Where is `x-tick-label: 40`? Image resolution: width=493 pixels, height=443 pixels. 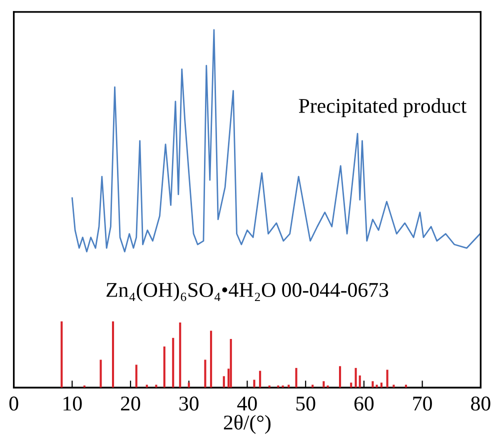 x-tick-label: 40 is located at coordinates (247, 403).